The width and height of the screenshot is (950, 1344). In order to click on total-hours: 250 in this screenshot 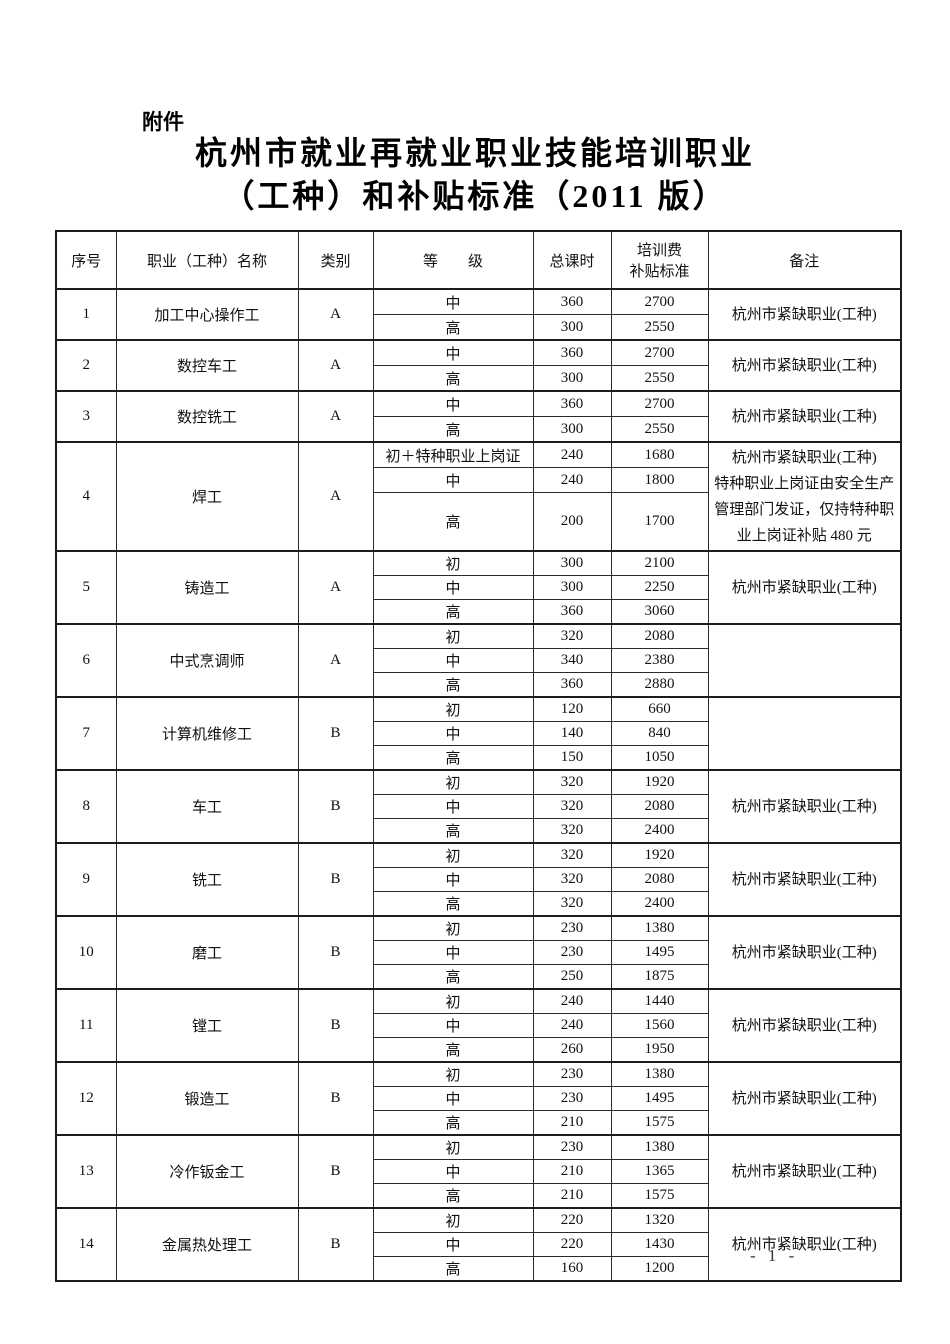, I will do `click(572, 977)`.